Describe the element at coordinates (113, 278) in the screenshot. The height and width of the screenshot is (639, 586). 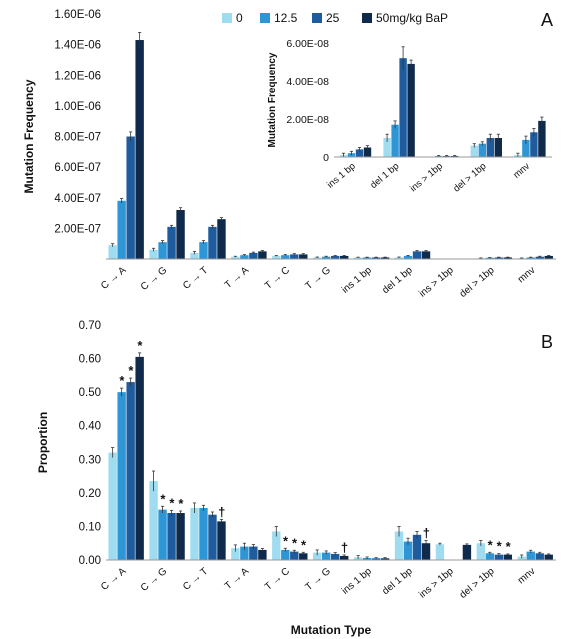
I see `x-tick-label: C → A` at that location.